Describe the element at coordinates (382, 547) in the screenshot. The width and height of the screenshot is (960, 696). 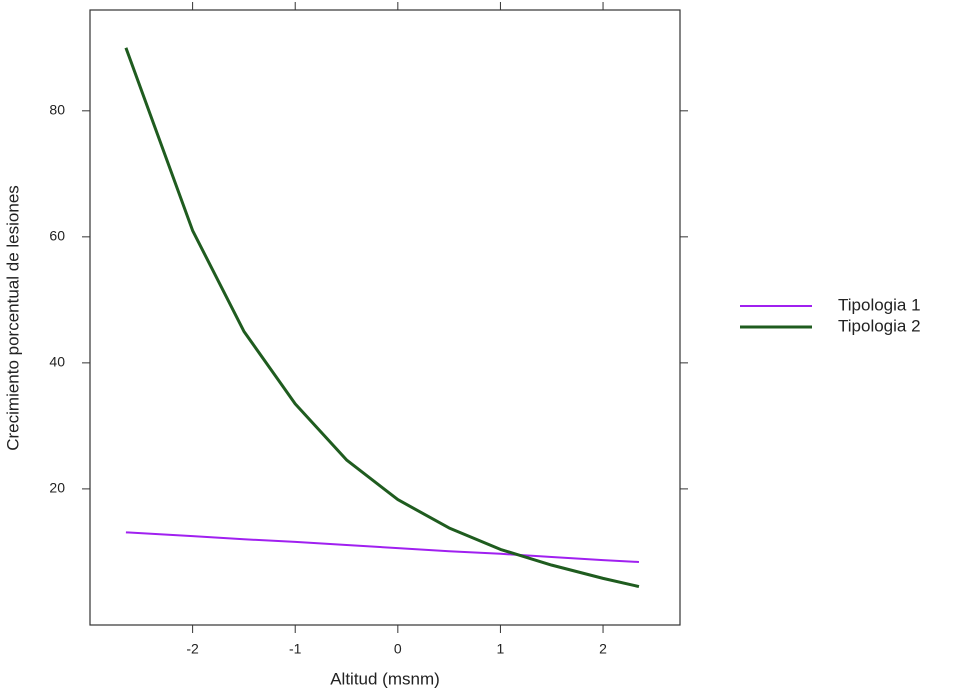
I see `series-line` at that location.